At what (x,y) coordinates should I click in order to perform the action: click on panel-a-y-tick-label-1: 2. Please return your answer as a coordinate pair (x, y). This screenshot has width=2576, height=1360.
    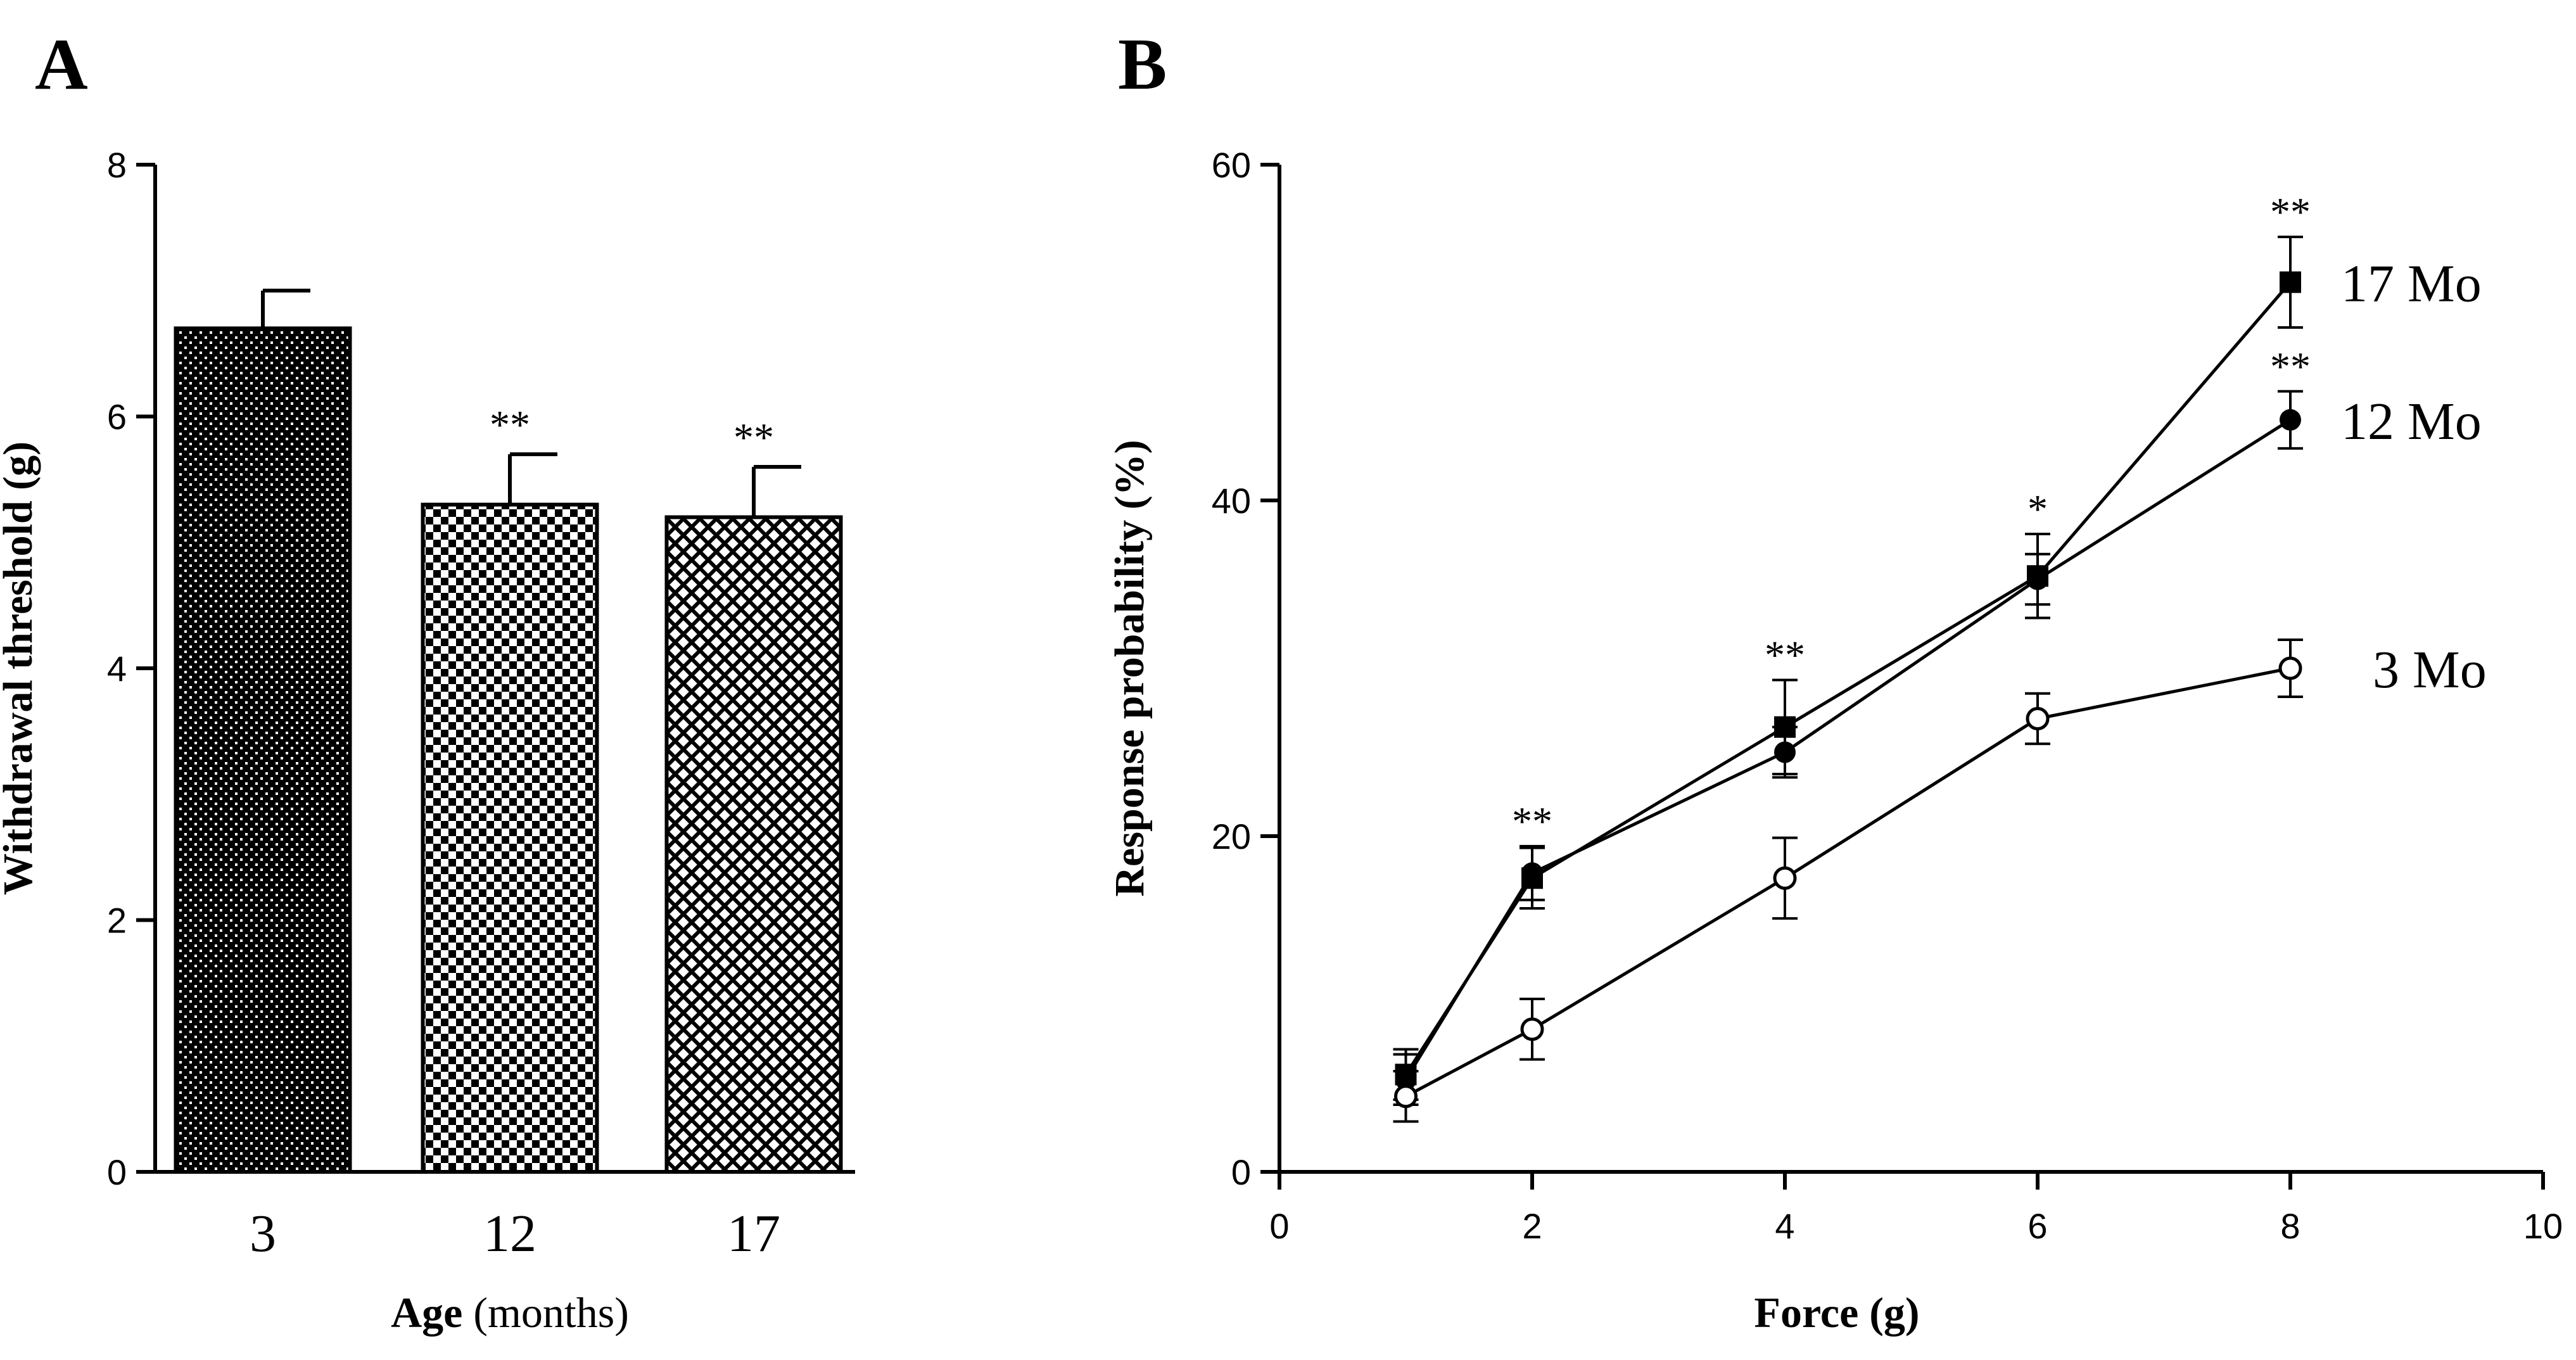
    Looking at the image, I should click on (117, 921).